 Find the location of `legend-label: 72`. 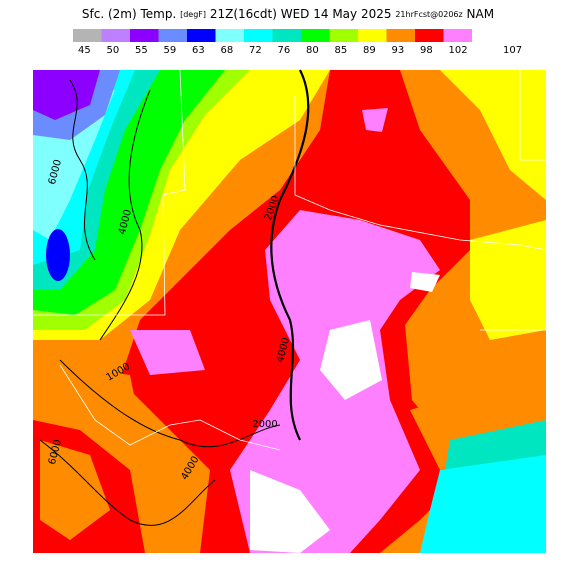

legend-label: 72 is located at coordinates (255, 50).